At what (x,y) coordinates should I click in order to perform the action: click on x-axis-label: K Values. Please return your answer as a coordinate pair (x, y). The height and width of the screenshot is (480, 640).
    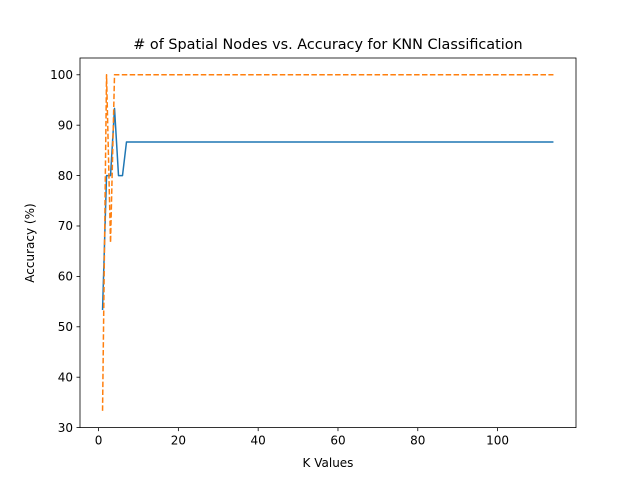
    Looking at the image, I should click on (328, 463).